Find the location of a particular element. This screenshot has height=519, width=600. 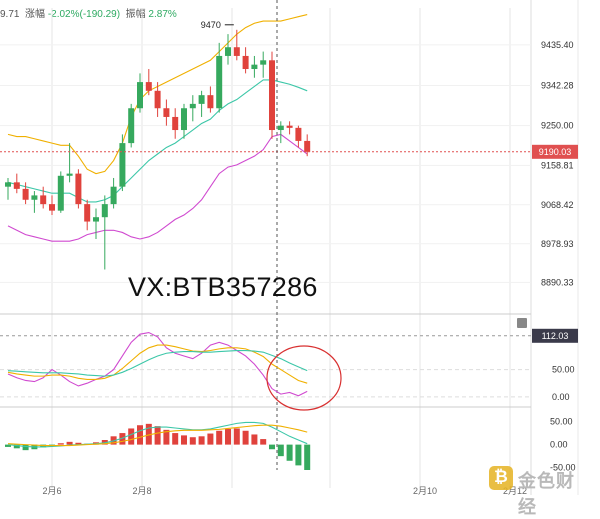

bitcoin-logo-icon is located at coordinates (501, 478).